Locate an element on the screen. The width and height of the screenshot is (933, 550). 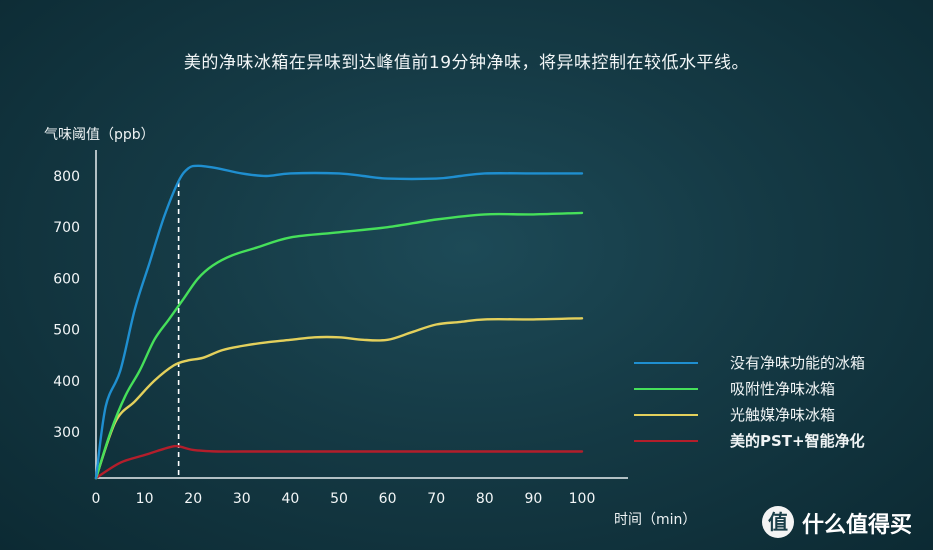
x-axis-label: 时间（min） is located at coordinates (655, 520).